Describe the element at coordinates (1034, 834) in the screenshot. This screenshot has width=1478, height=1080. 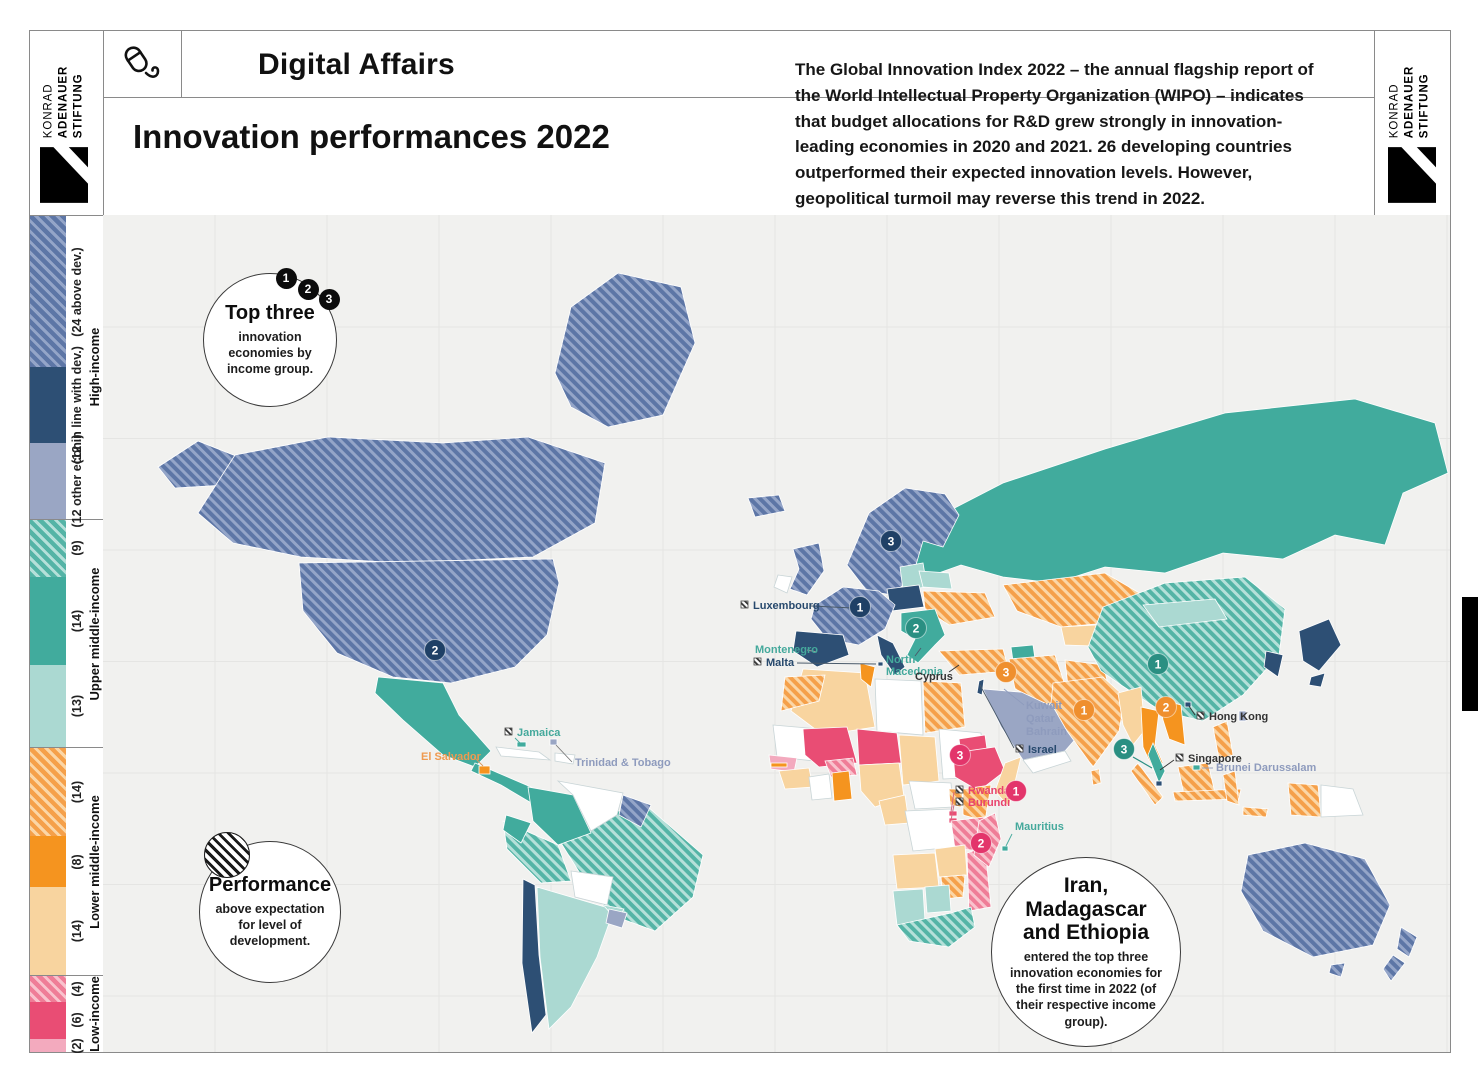
I see `map-label-mauritius: Mauritius` at that location.